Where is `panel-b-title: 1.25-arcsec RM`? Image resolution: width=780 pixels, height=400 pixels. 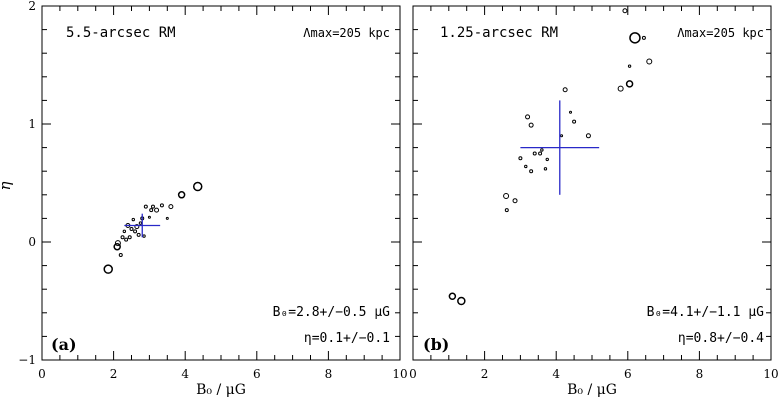
panel-b-title: 1.25-arcsec RM is located at coordinates (499, 33).